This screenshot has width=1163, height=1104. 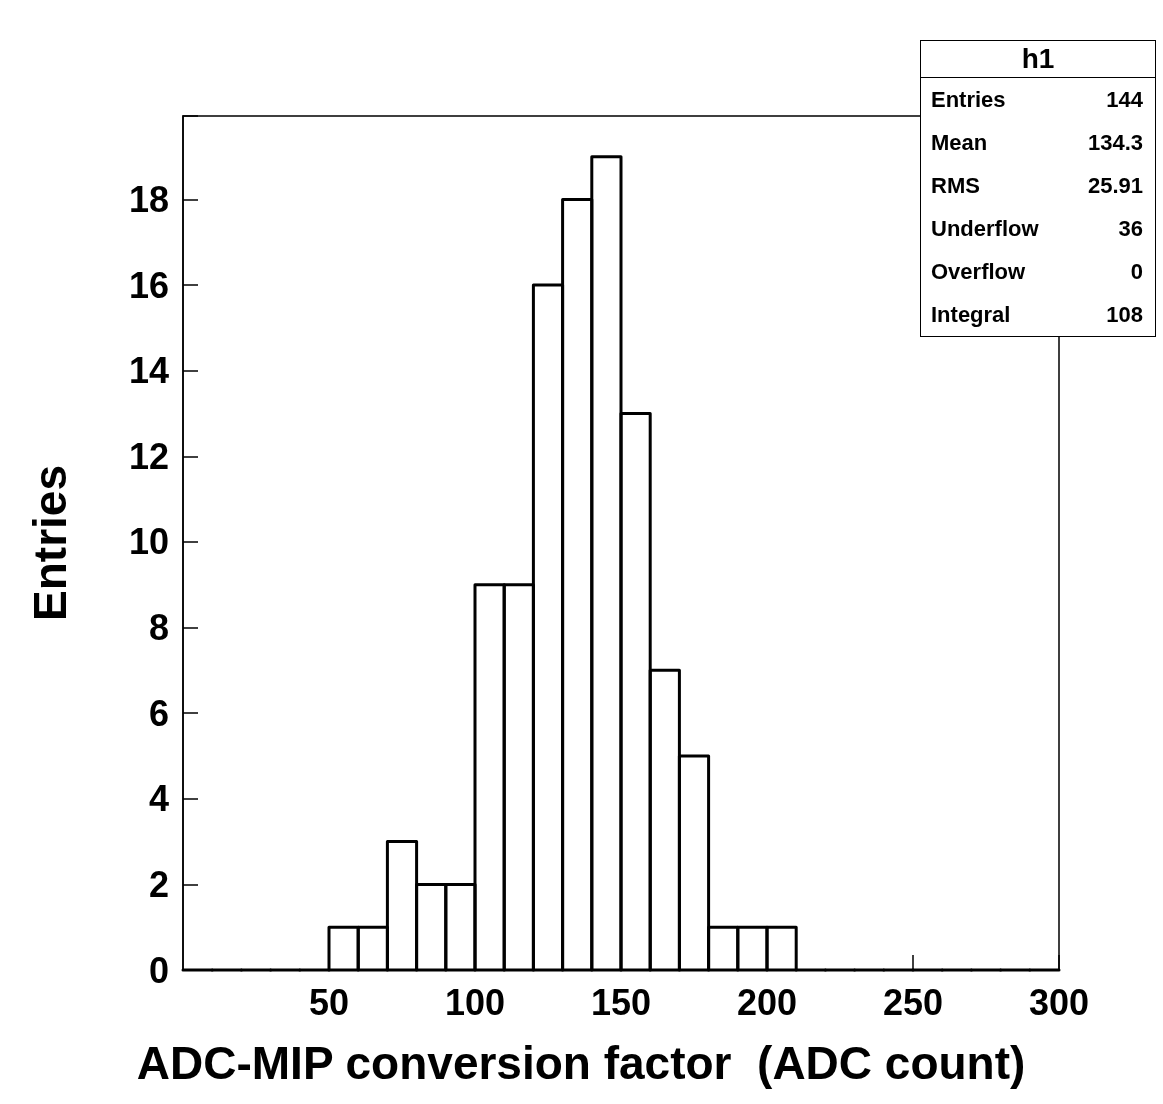 What do you see at coordinates (1059, 1002) in the screenshot?
I see `x-tick-label: 300` at bounding box center [1059, 1002].